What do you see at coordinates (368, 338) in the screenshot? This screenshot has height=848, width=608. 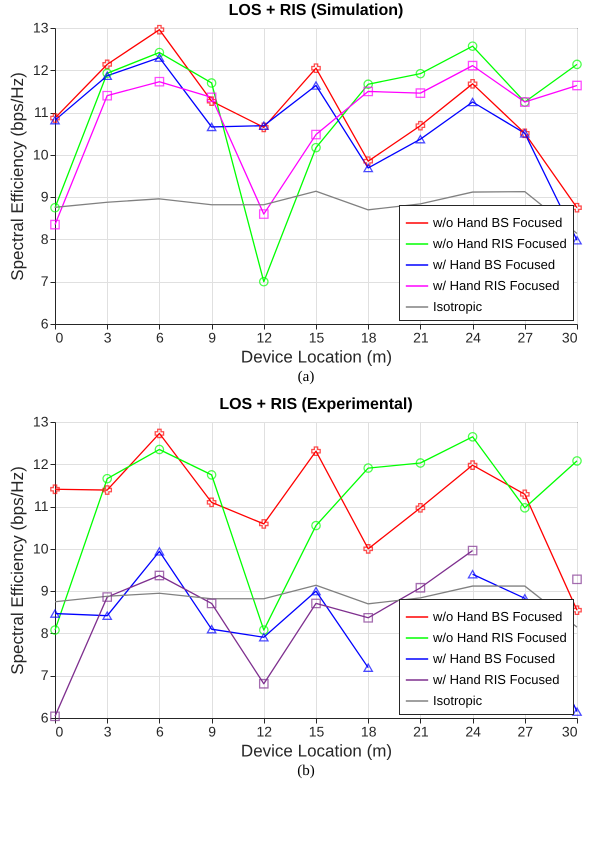 I see `x-tick-label: 18` at bounding box center [368, 338].